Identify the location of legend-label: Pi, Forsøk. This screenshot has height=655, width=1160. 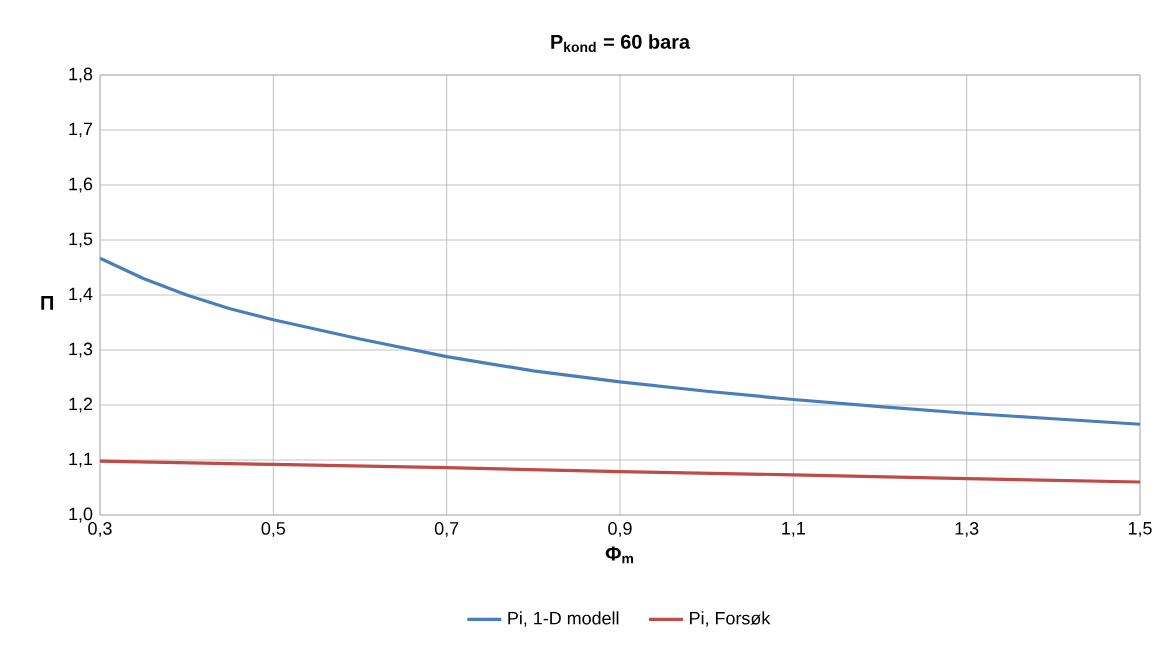
(730, 619).